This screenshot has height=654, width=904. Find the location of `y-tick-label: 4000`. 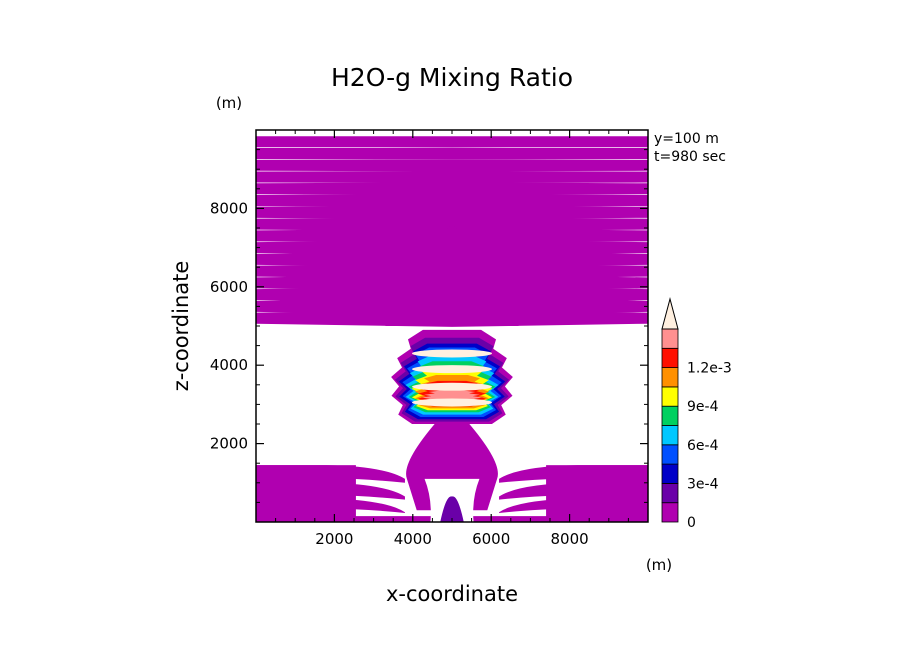

y-tick-label: 4000 is located at coordinates (229, 365).